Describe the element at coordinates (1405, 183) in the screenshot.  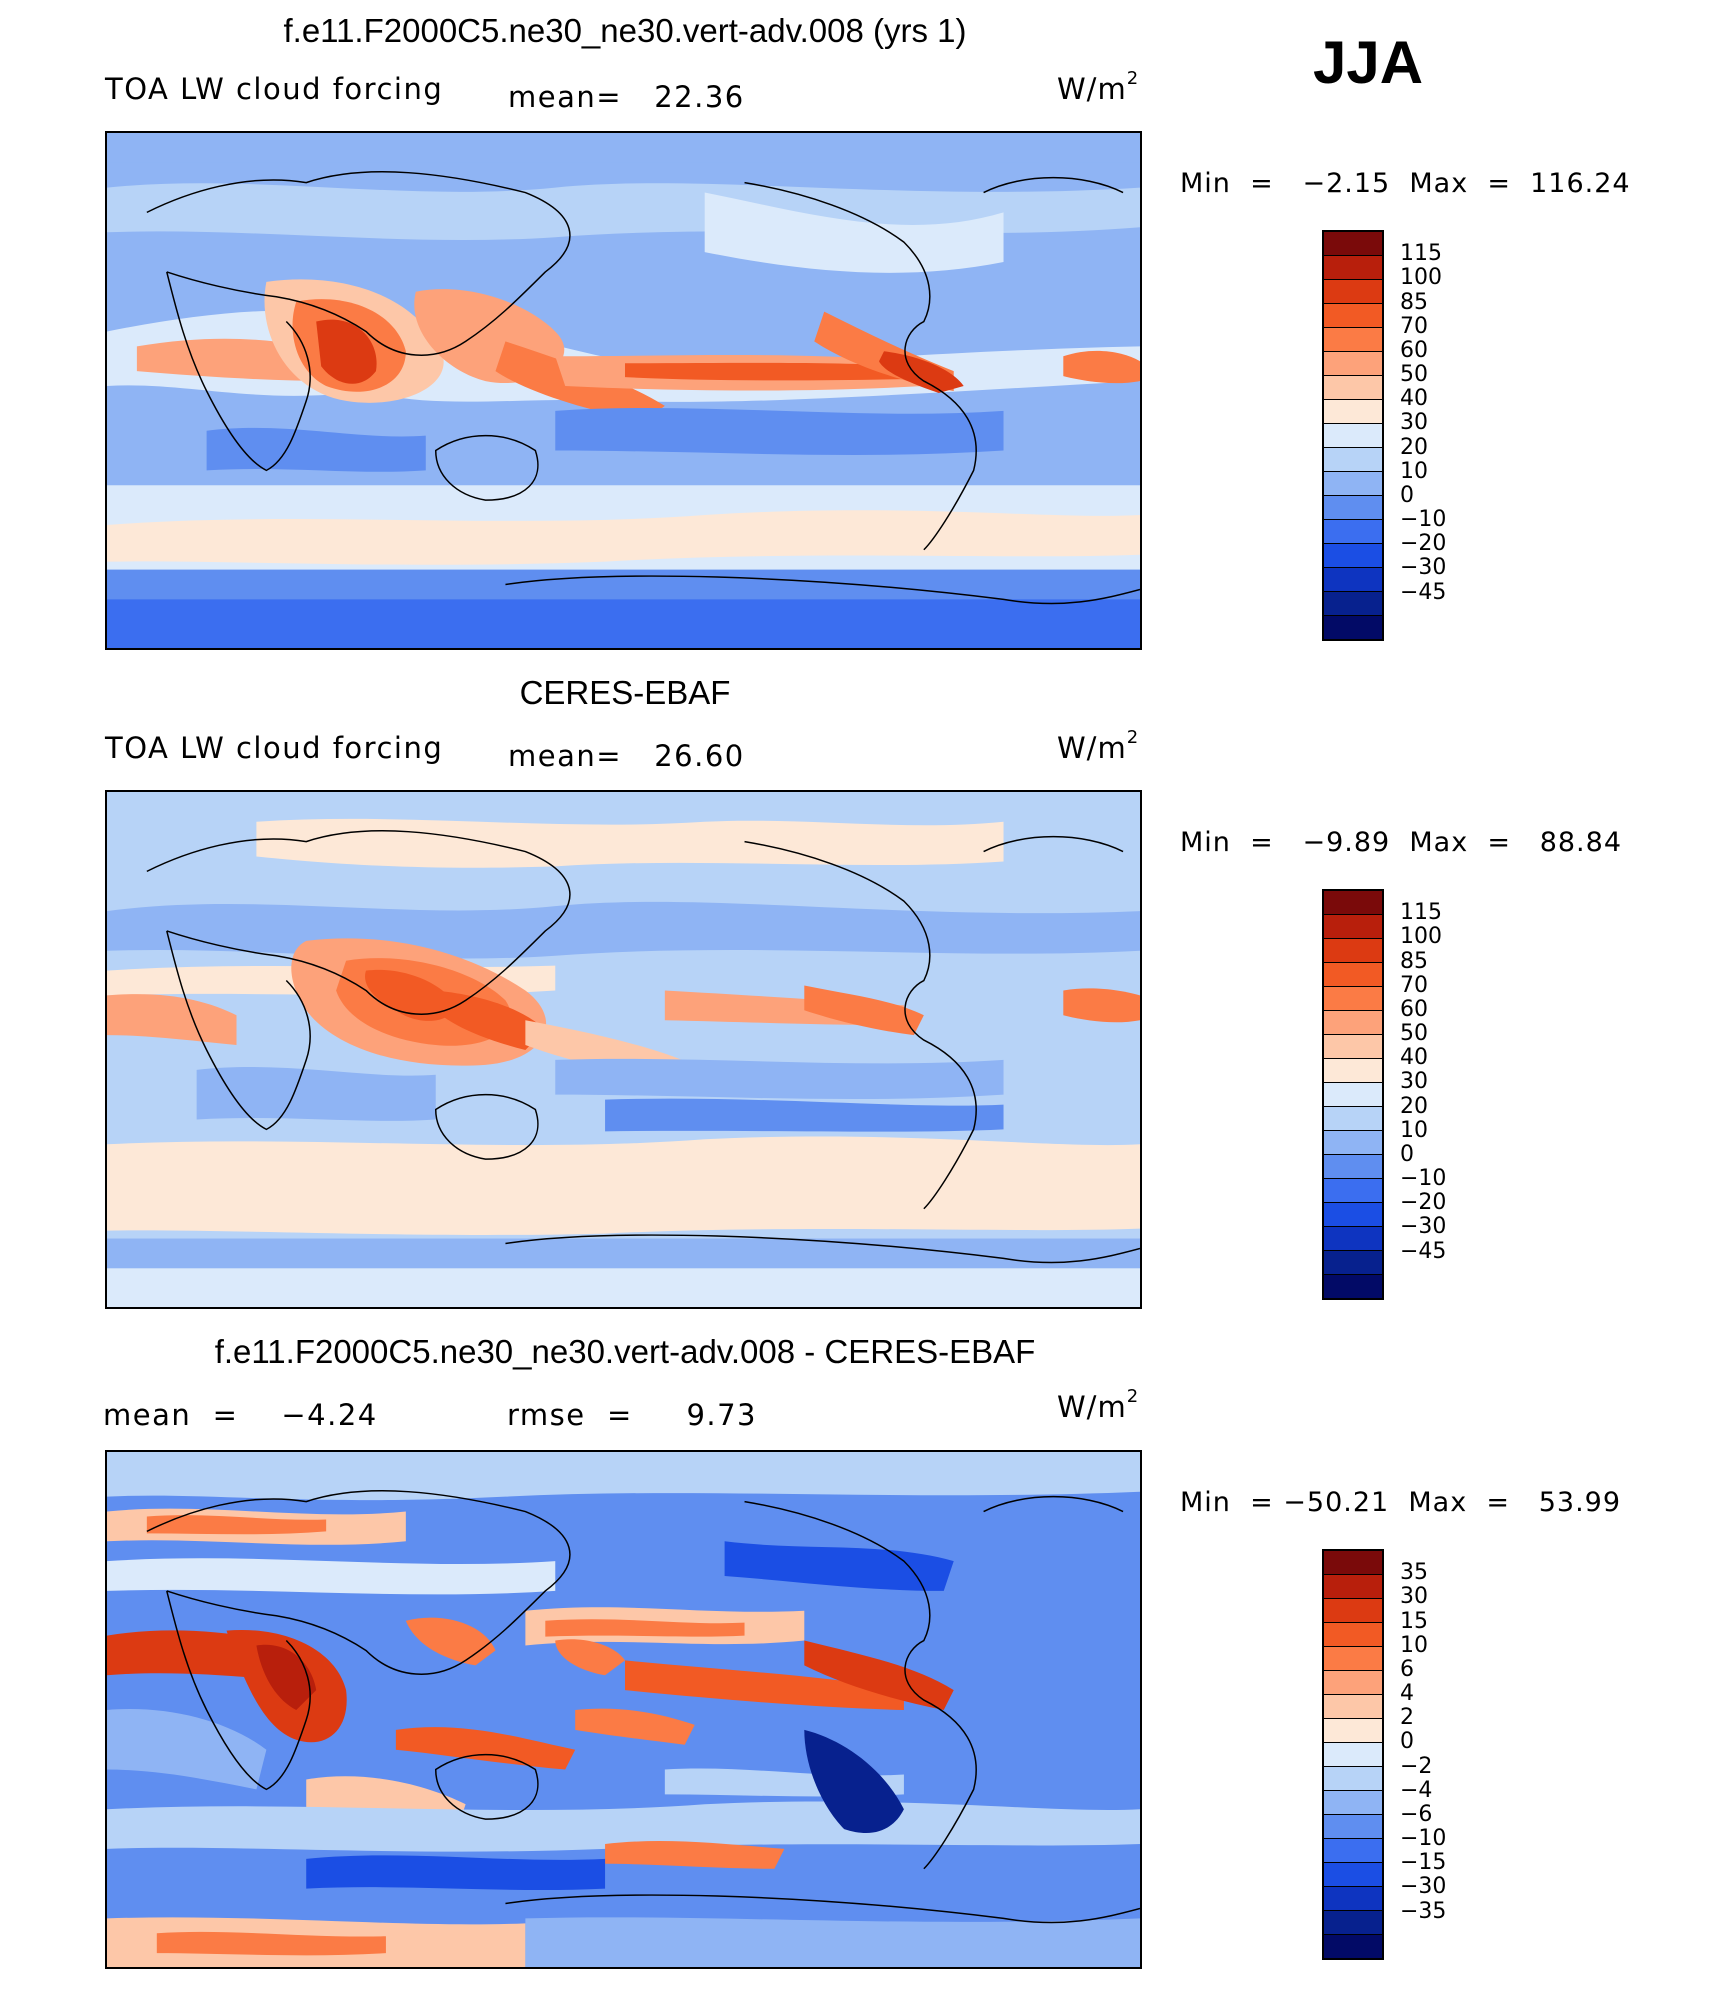
I see `min-max-label: Min = −2.15 Max = 116.24` at that location.